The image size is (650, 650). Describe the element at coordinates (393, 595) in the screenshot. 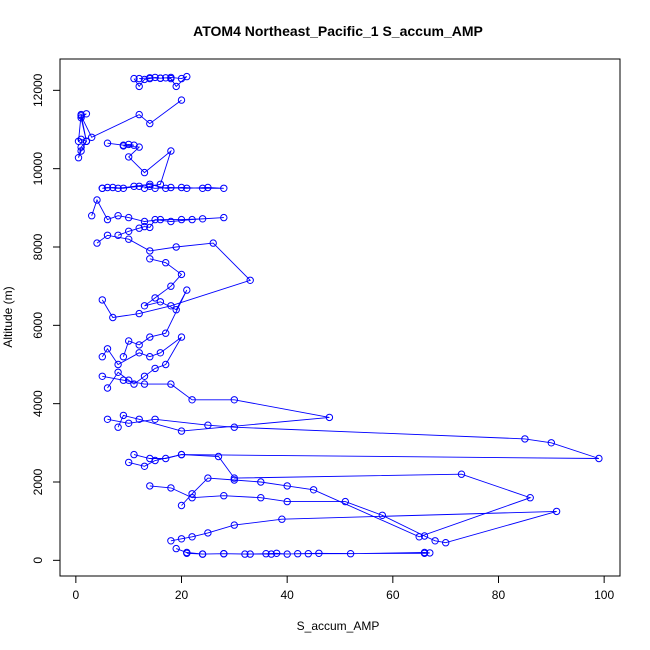

I see `x-tick-label: 60` at that location.